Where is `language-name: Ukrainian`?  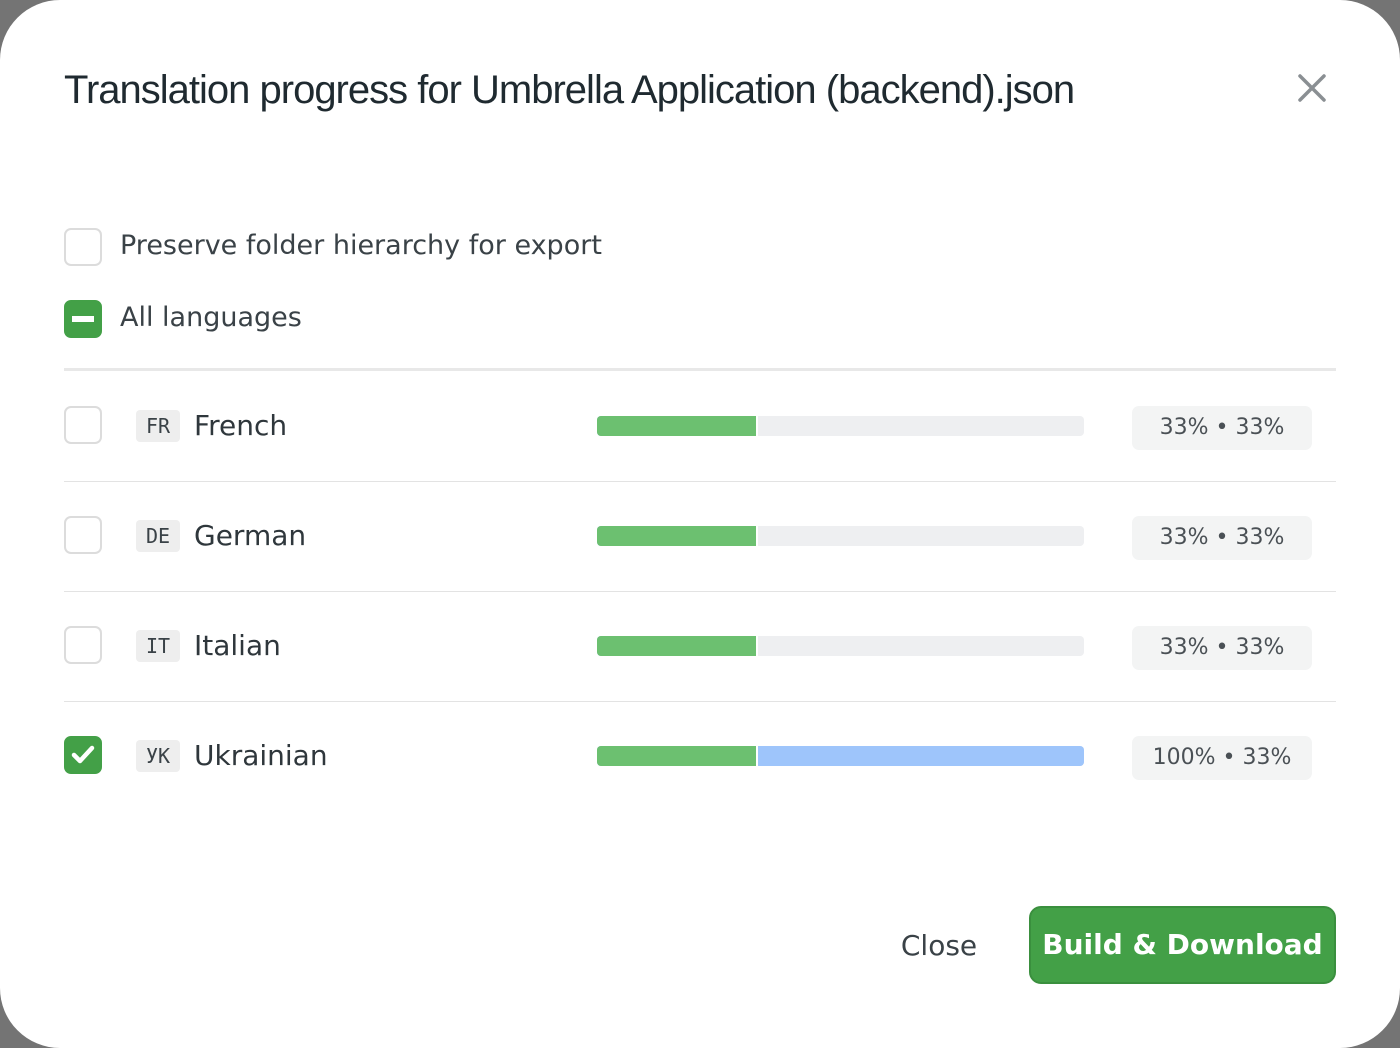 language-name: Ukrainian is located at coordinates (261, 755).